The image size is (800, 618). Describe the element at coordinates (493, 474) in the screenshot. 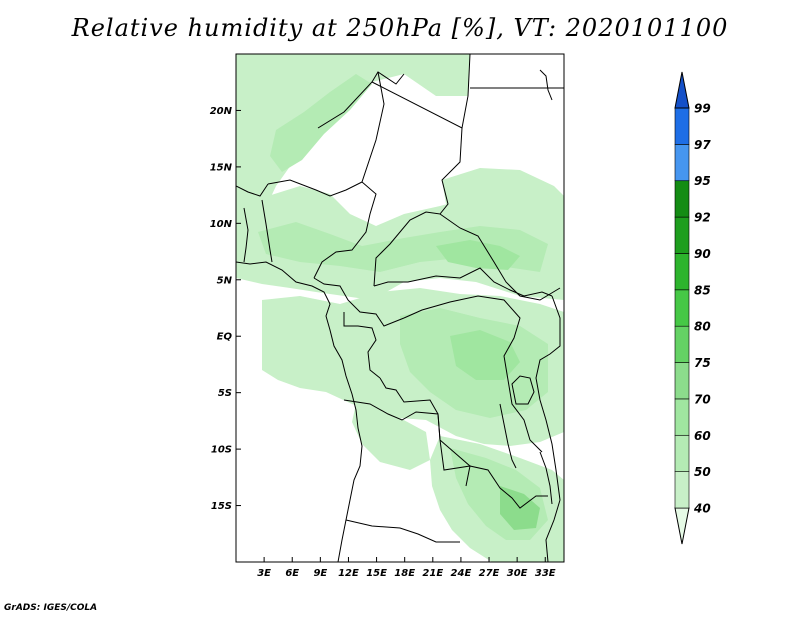

I see `border-zambia` at that location.